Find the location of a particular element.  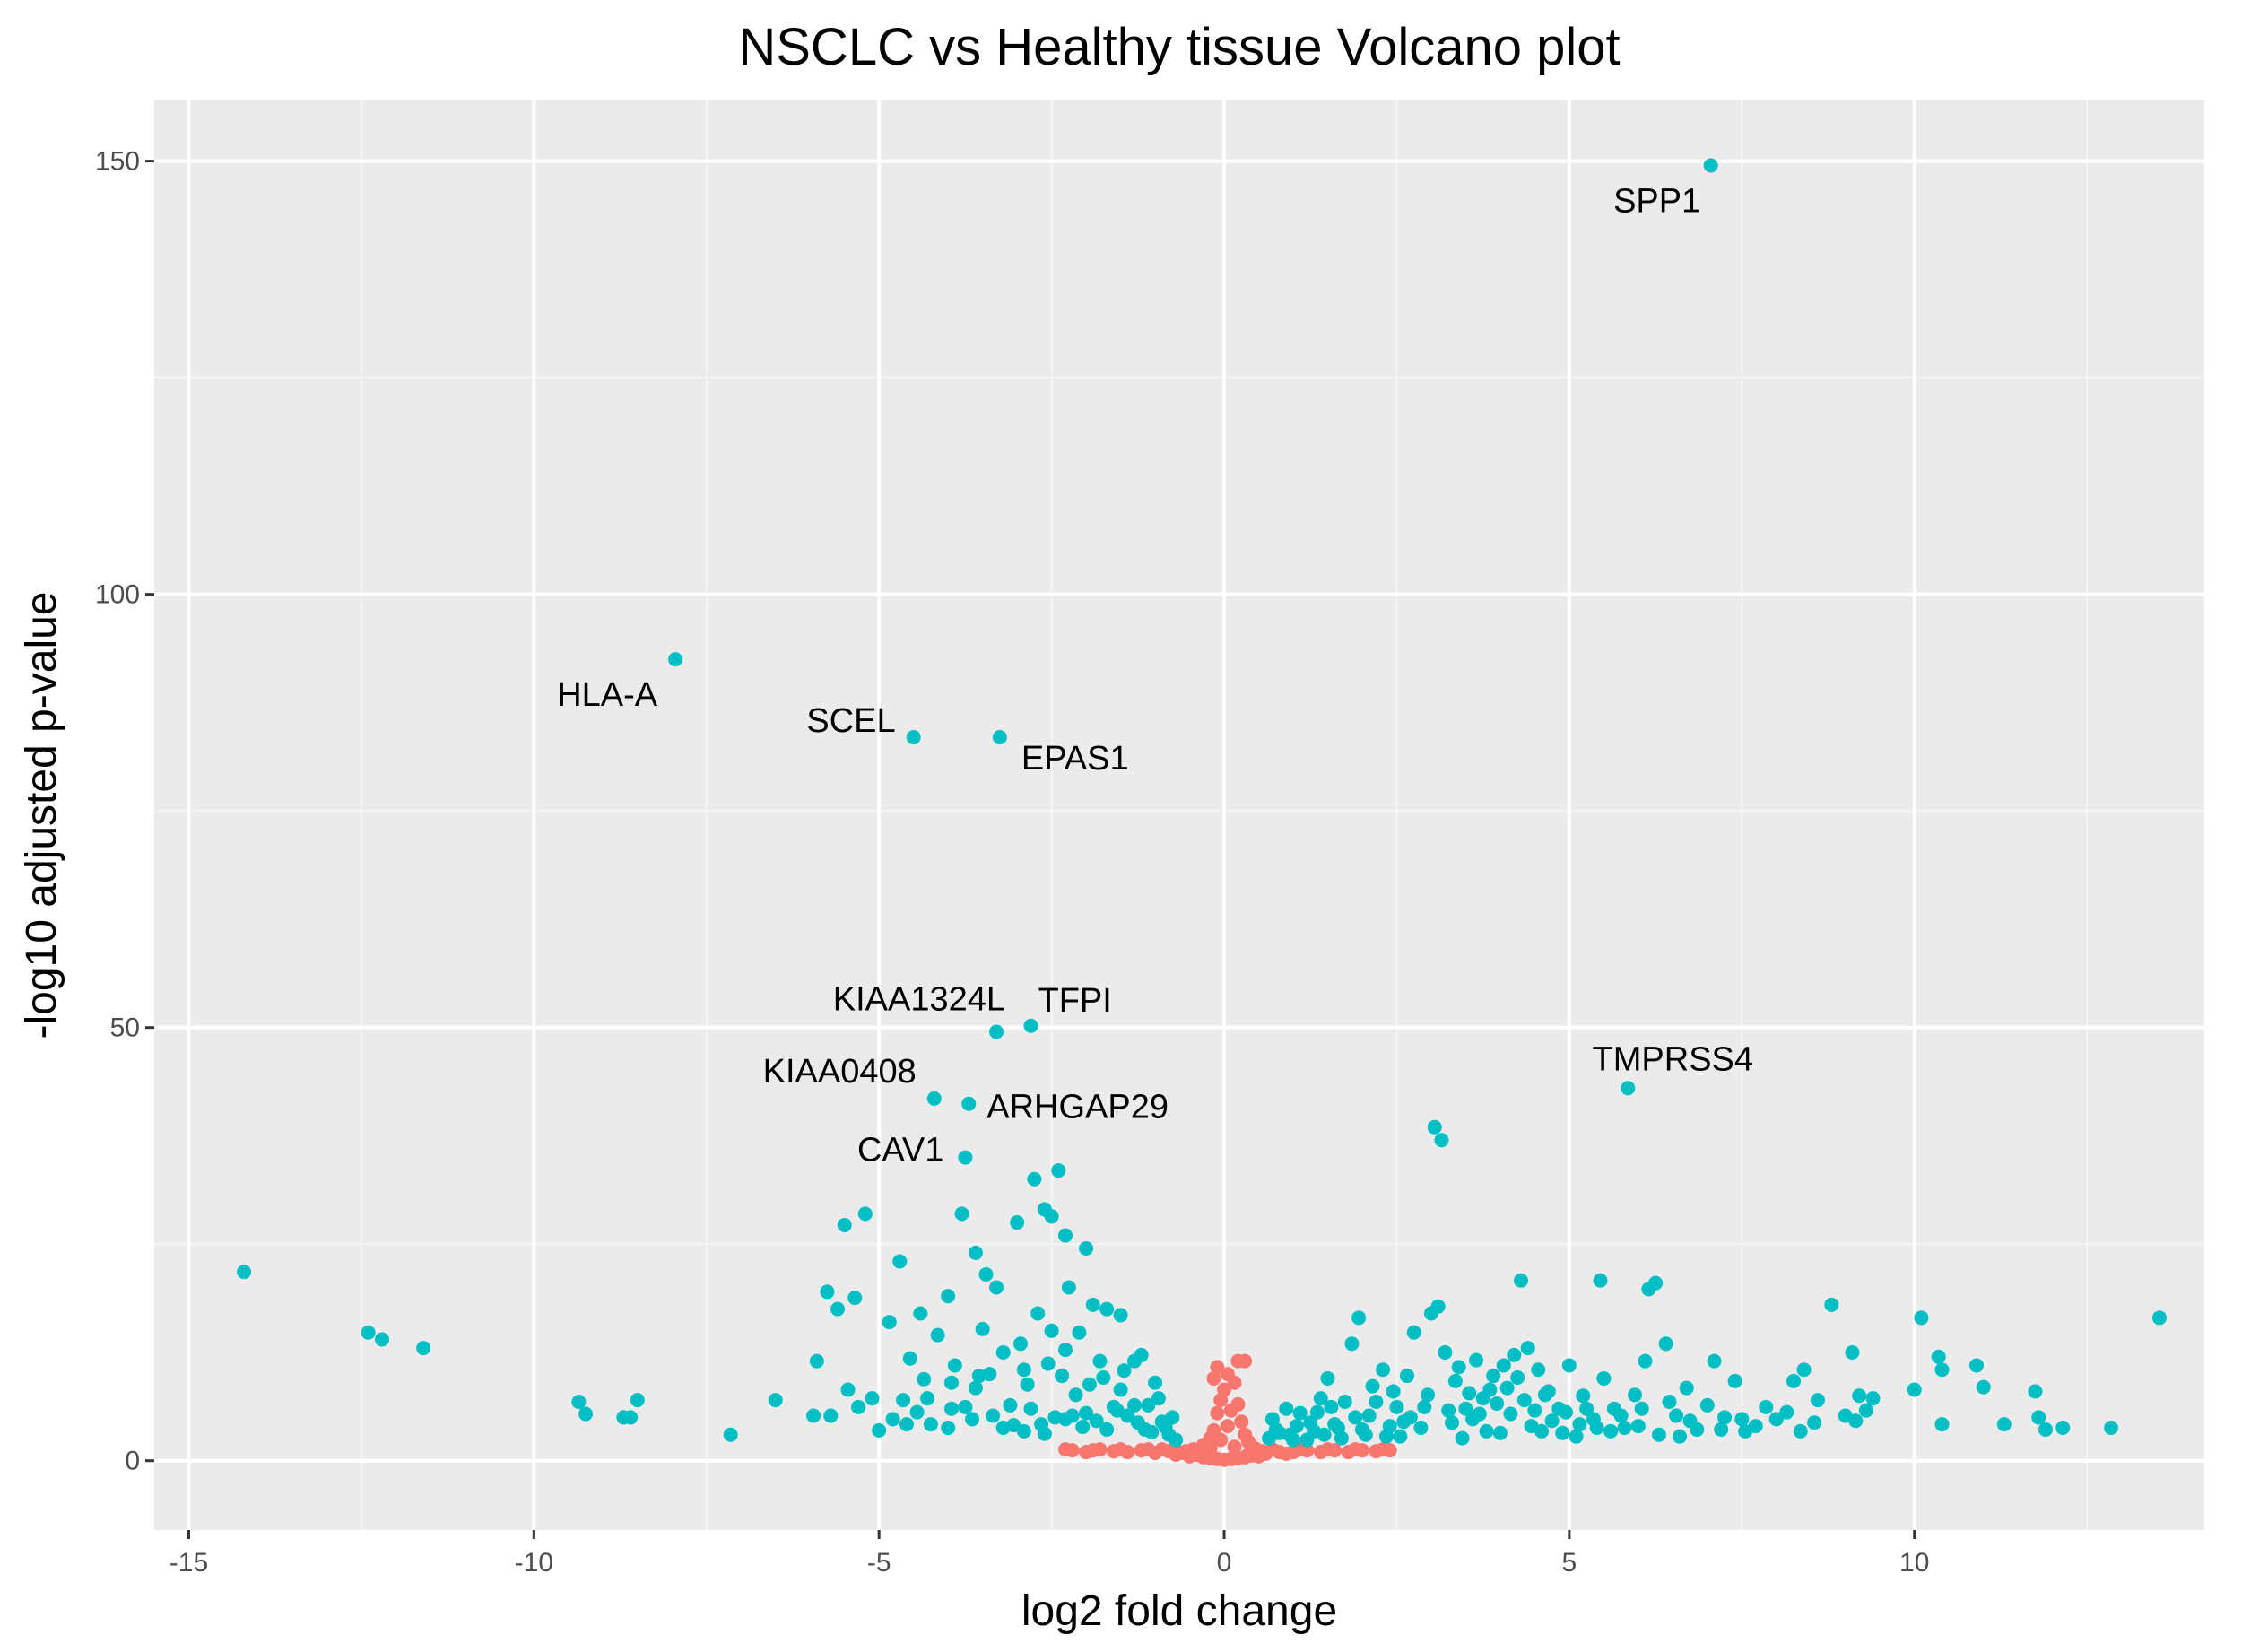

x-tick-label: -5 is located at coordinates (879, 1563).